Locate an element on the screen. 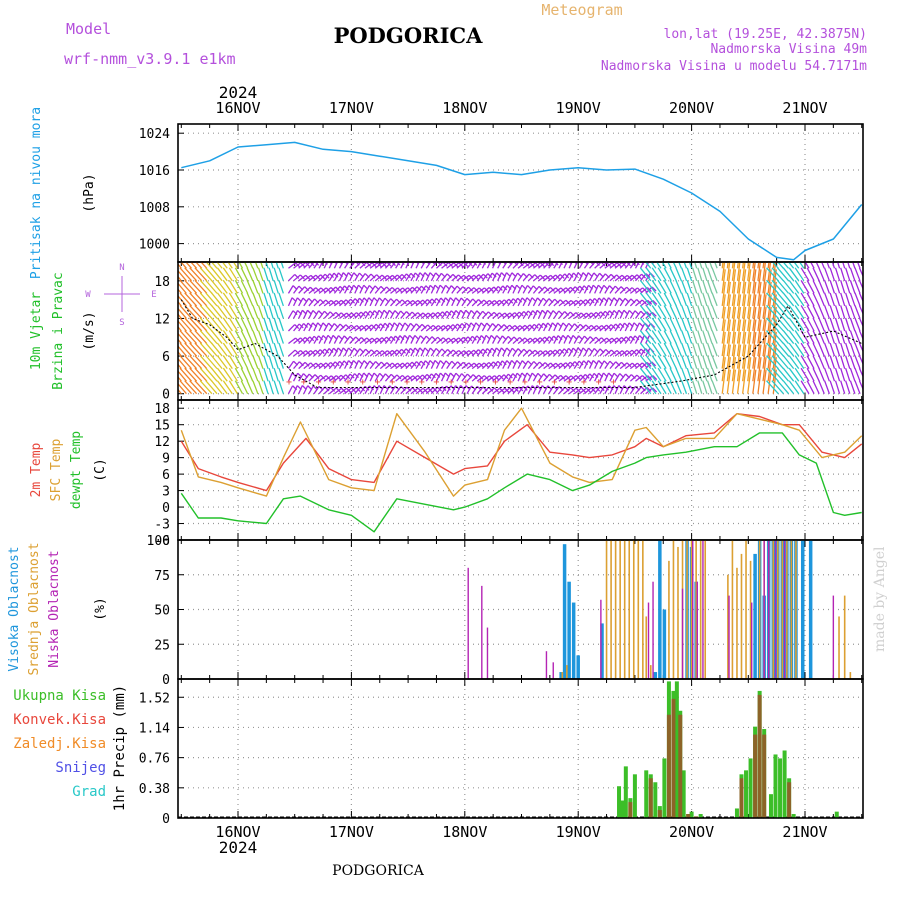 The width and height of the screenshot is (900, 900). sfc-temp-line is located at coordinates (521, 452).